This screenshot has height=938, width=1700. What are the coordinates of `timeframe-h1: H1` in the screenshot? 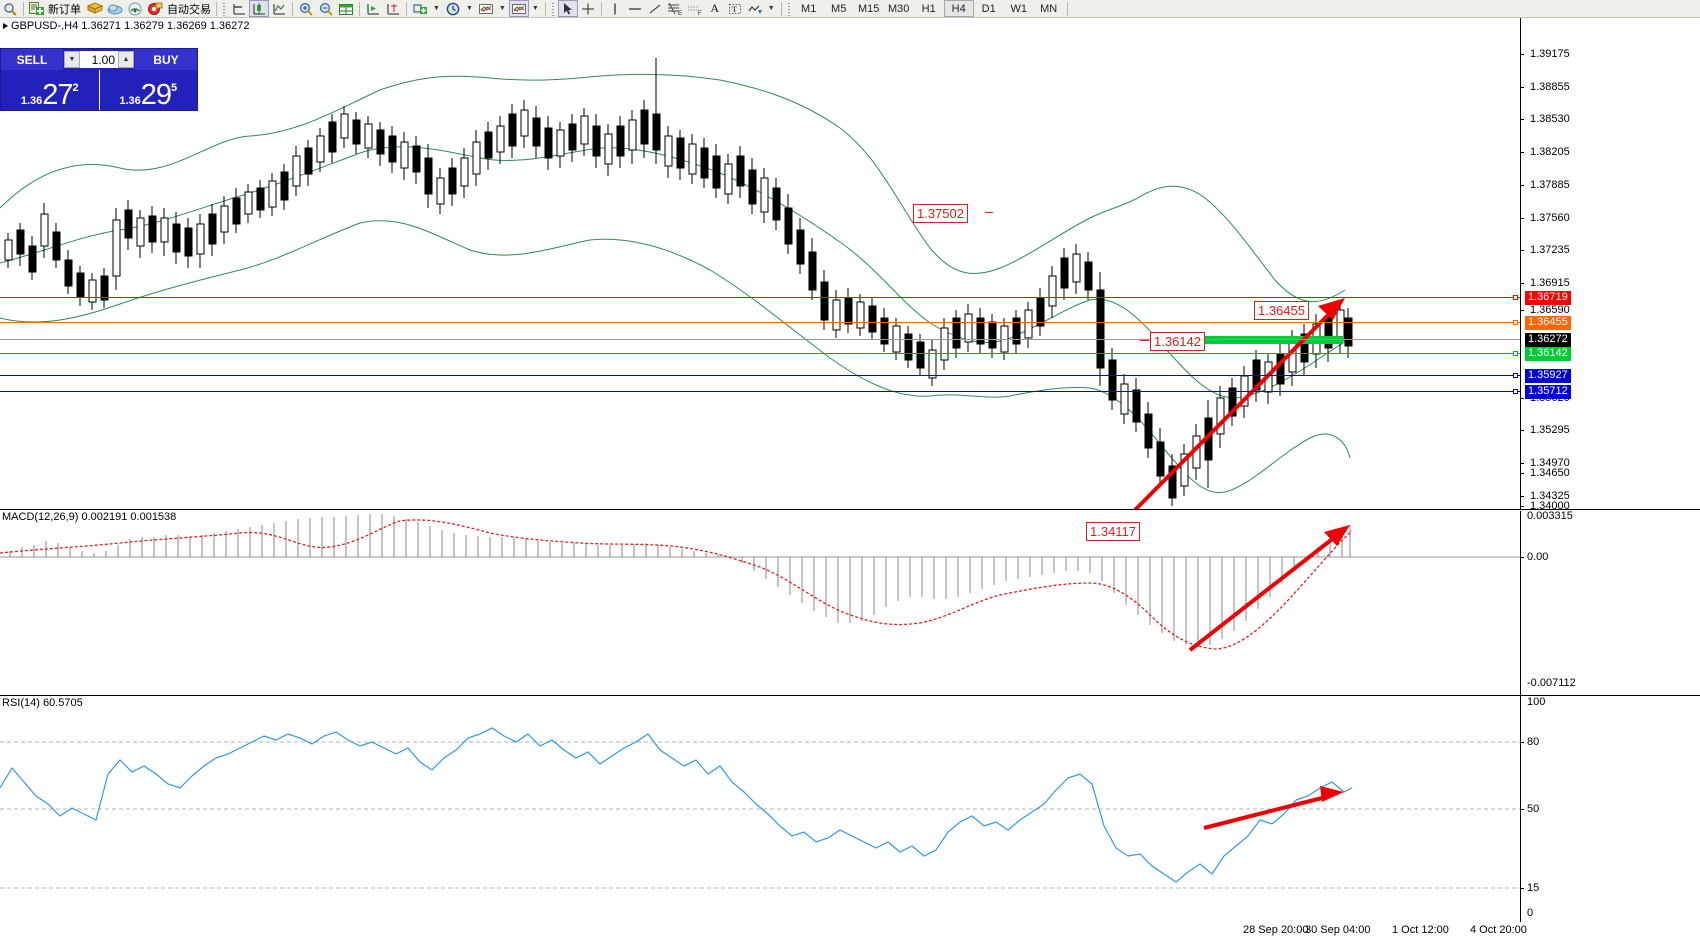 It's located at (928, 8).